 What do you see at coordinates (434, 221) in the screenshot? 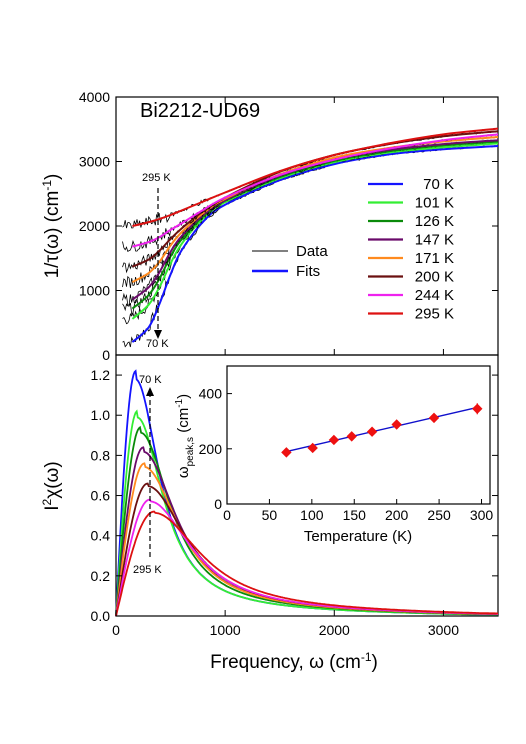
I see `legend-label-126k: 126 K` at bounding box center [434, 221].